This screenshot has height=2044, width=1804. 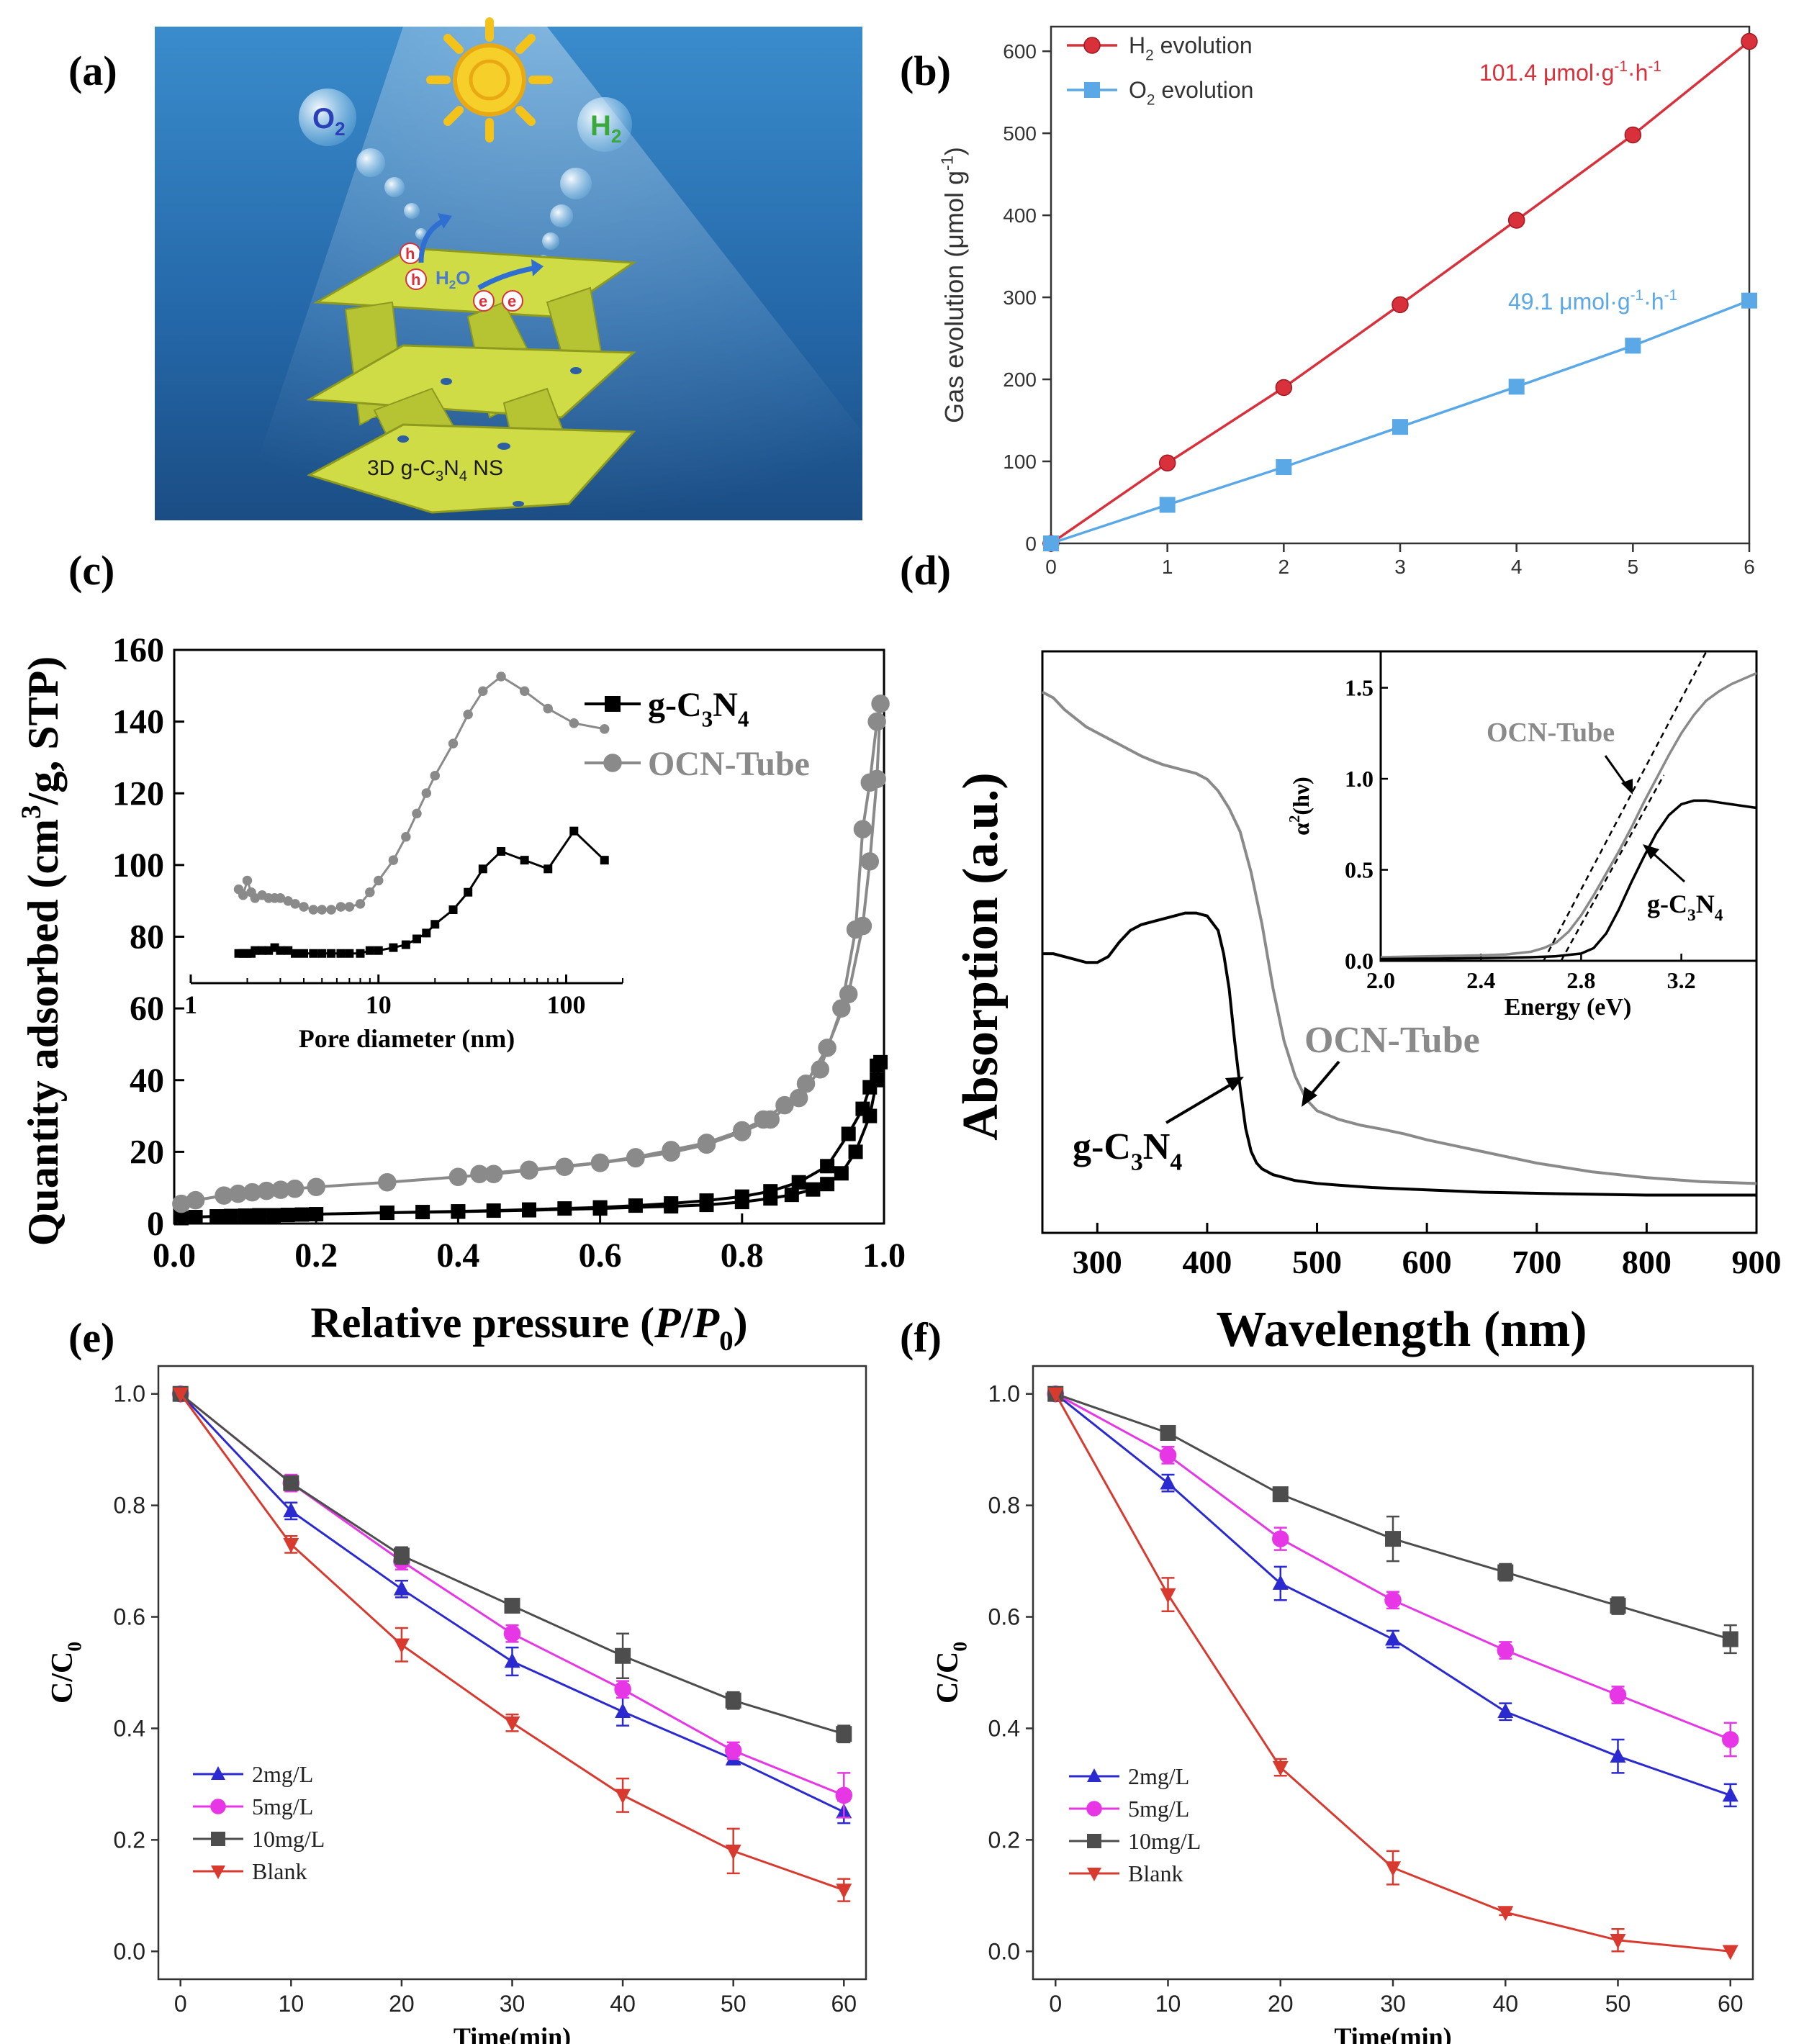 I want to click on x-tick-label: 1.0, so click(x=884, y=1256).